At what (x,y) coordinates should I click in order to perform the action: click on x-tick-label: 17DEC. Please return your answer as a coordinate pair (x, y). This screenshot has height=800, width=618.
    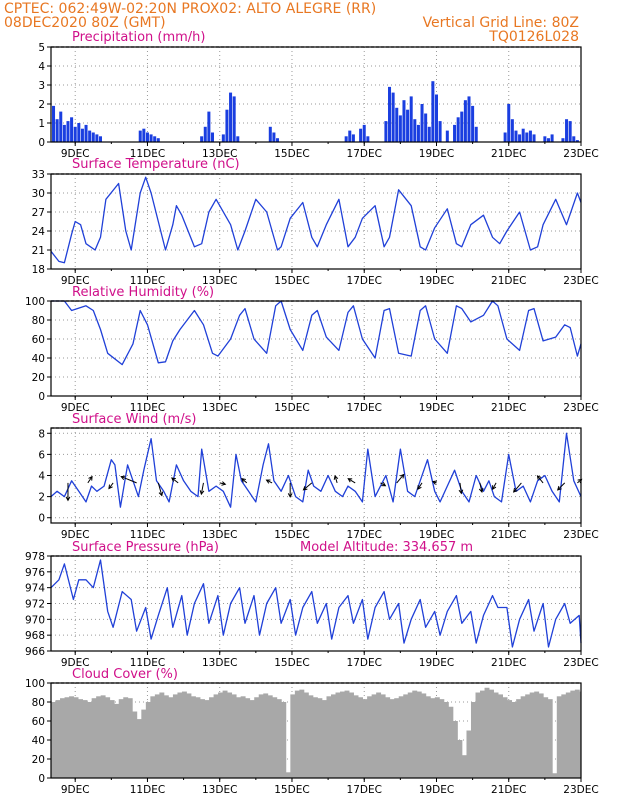
    Looking at the image, I should click on (364, 535).